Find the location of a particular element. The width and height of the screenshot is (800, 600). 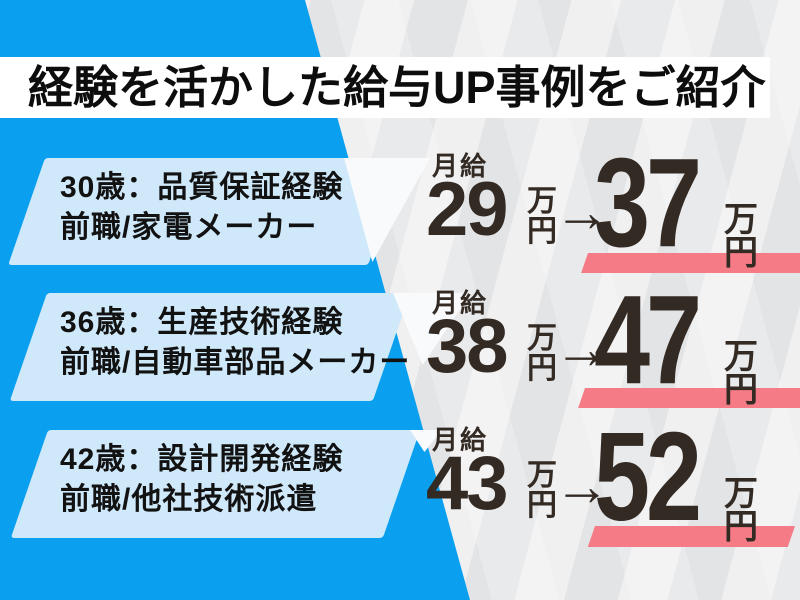

profile-line: 前職/他社技術派遣 is located at coordinates (189, 499).